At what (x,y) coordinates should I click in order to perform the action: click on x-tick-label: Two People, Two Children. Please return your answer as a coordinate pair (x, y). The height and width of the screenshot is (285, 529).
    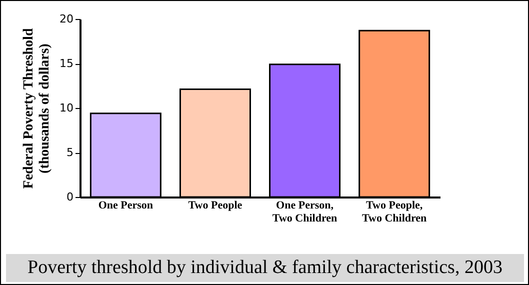
    Looking at the image, I should click on (394, 212).